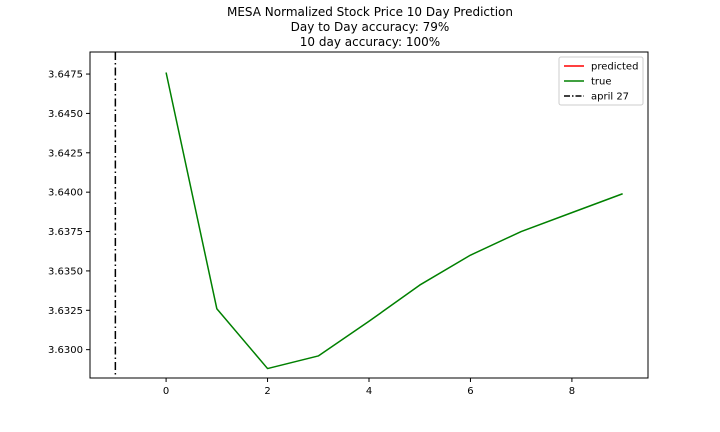 The image size is (720, 432). I want to click on legend-label-predicted: predicted, so click(614, 67).